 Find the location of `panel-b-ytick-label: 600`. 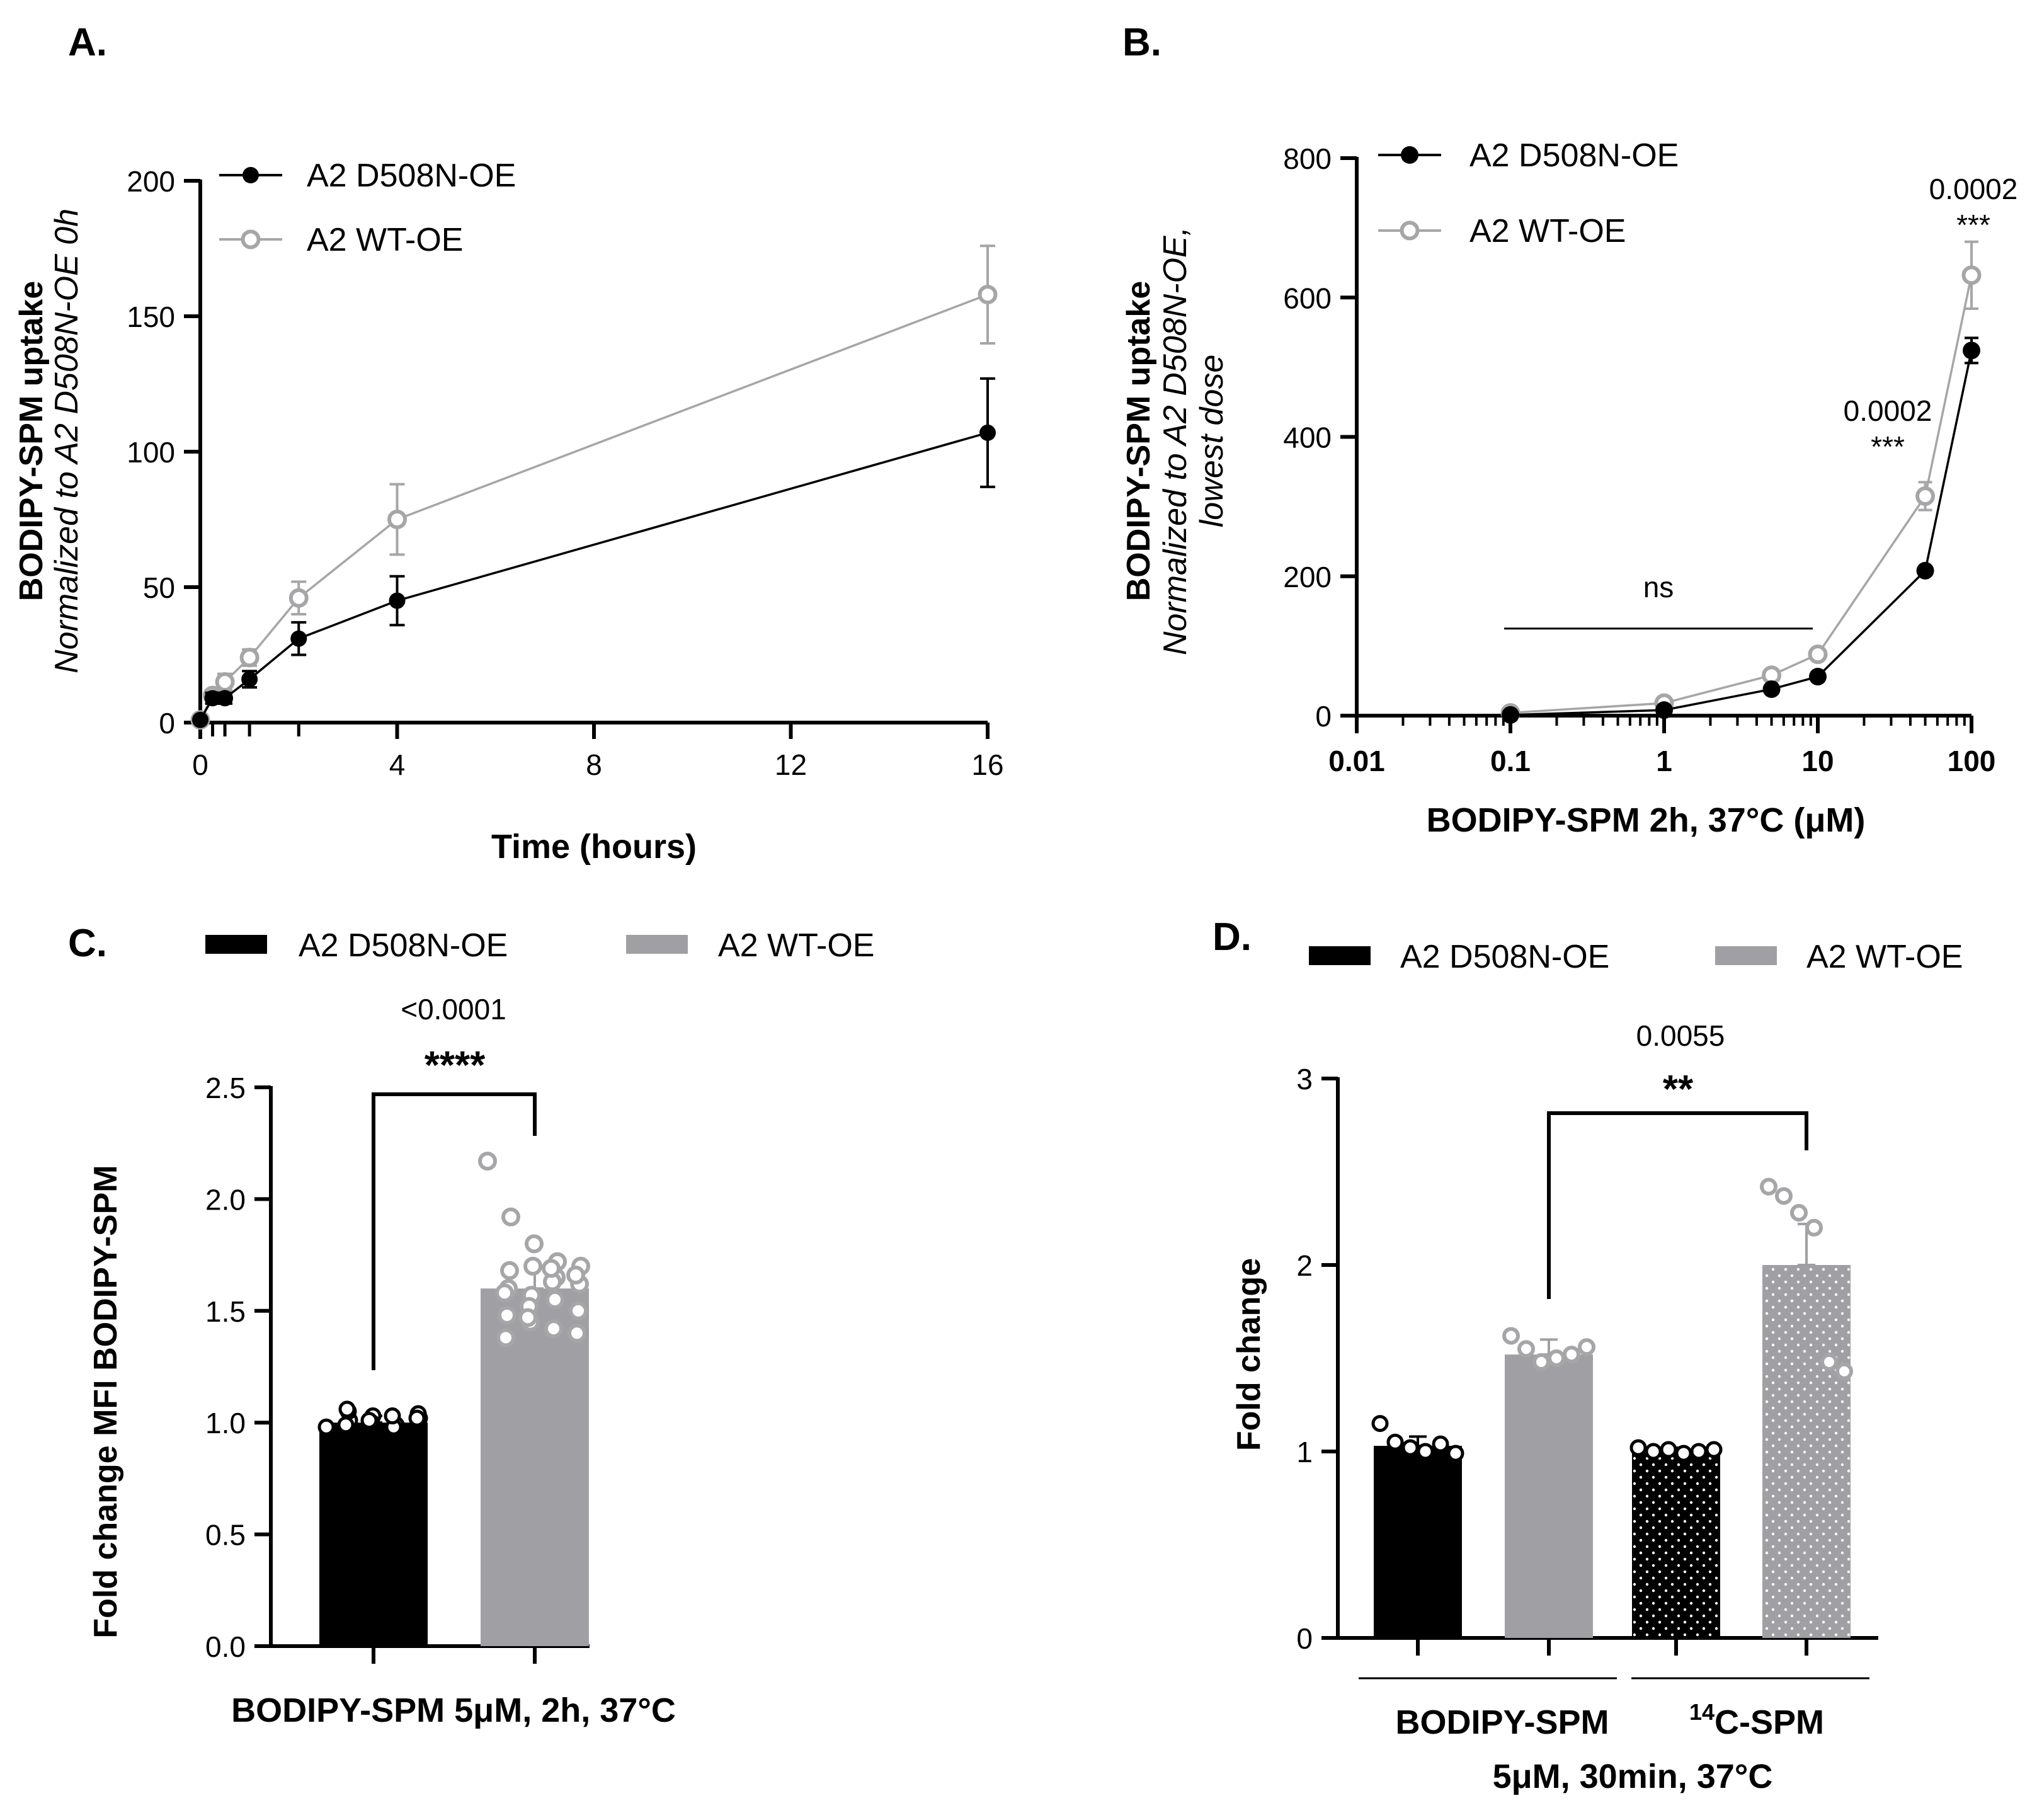

panel-b-ytick-label: 600 is located at coordinates (1307, 298).